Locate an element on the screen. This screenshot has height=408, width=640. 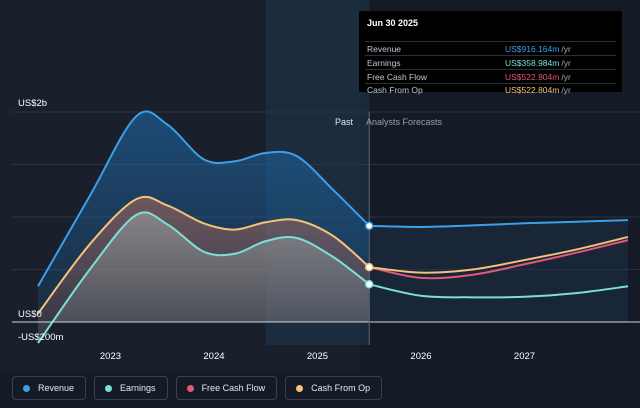
legend-item-free-cash-flow: Free Cash Flow is located at coordinates (226, 388).